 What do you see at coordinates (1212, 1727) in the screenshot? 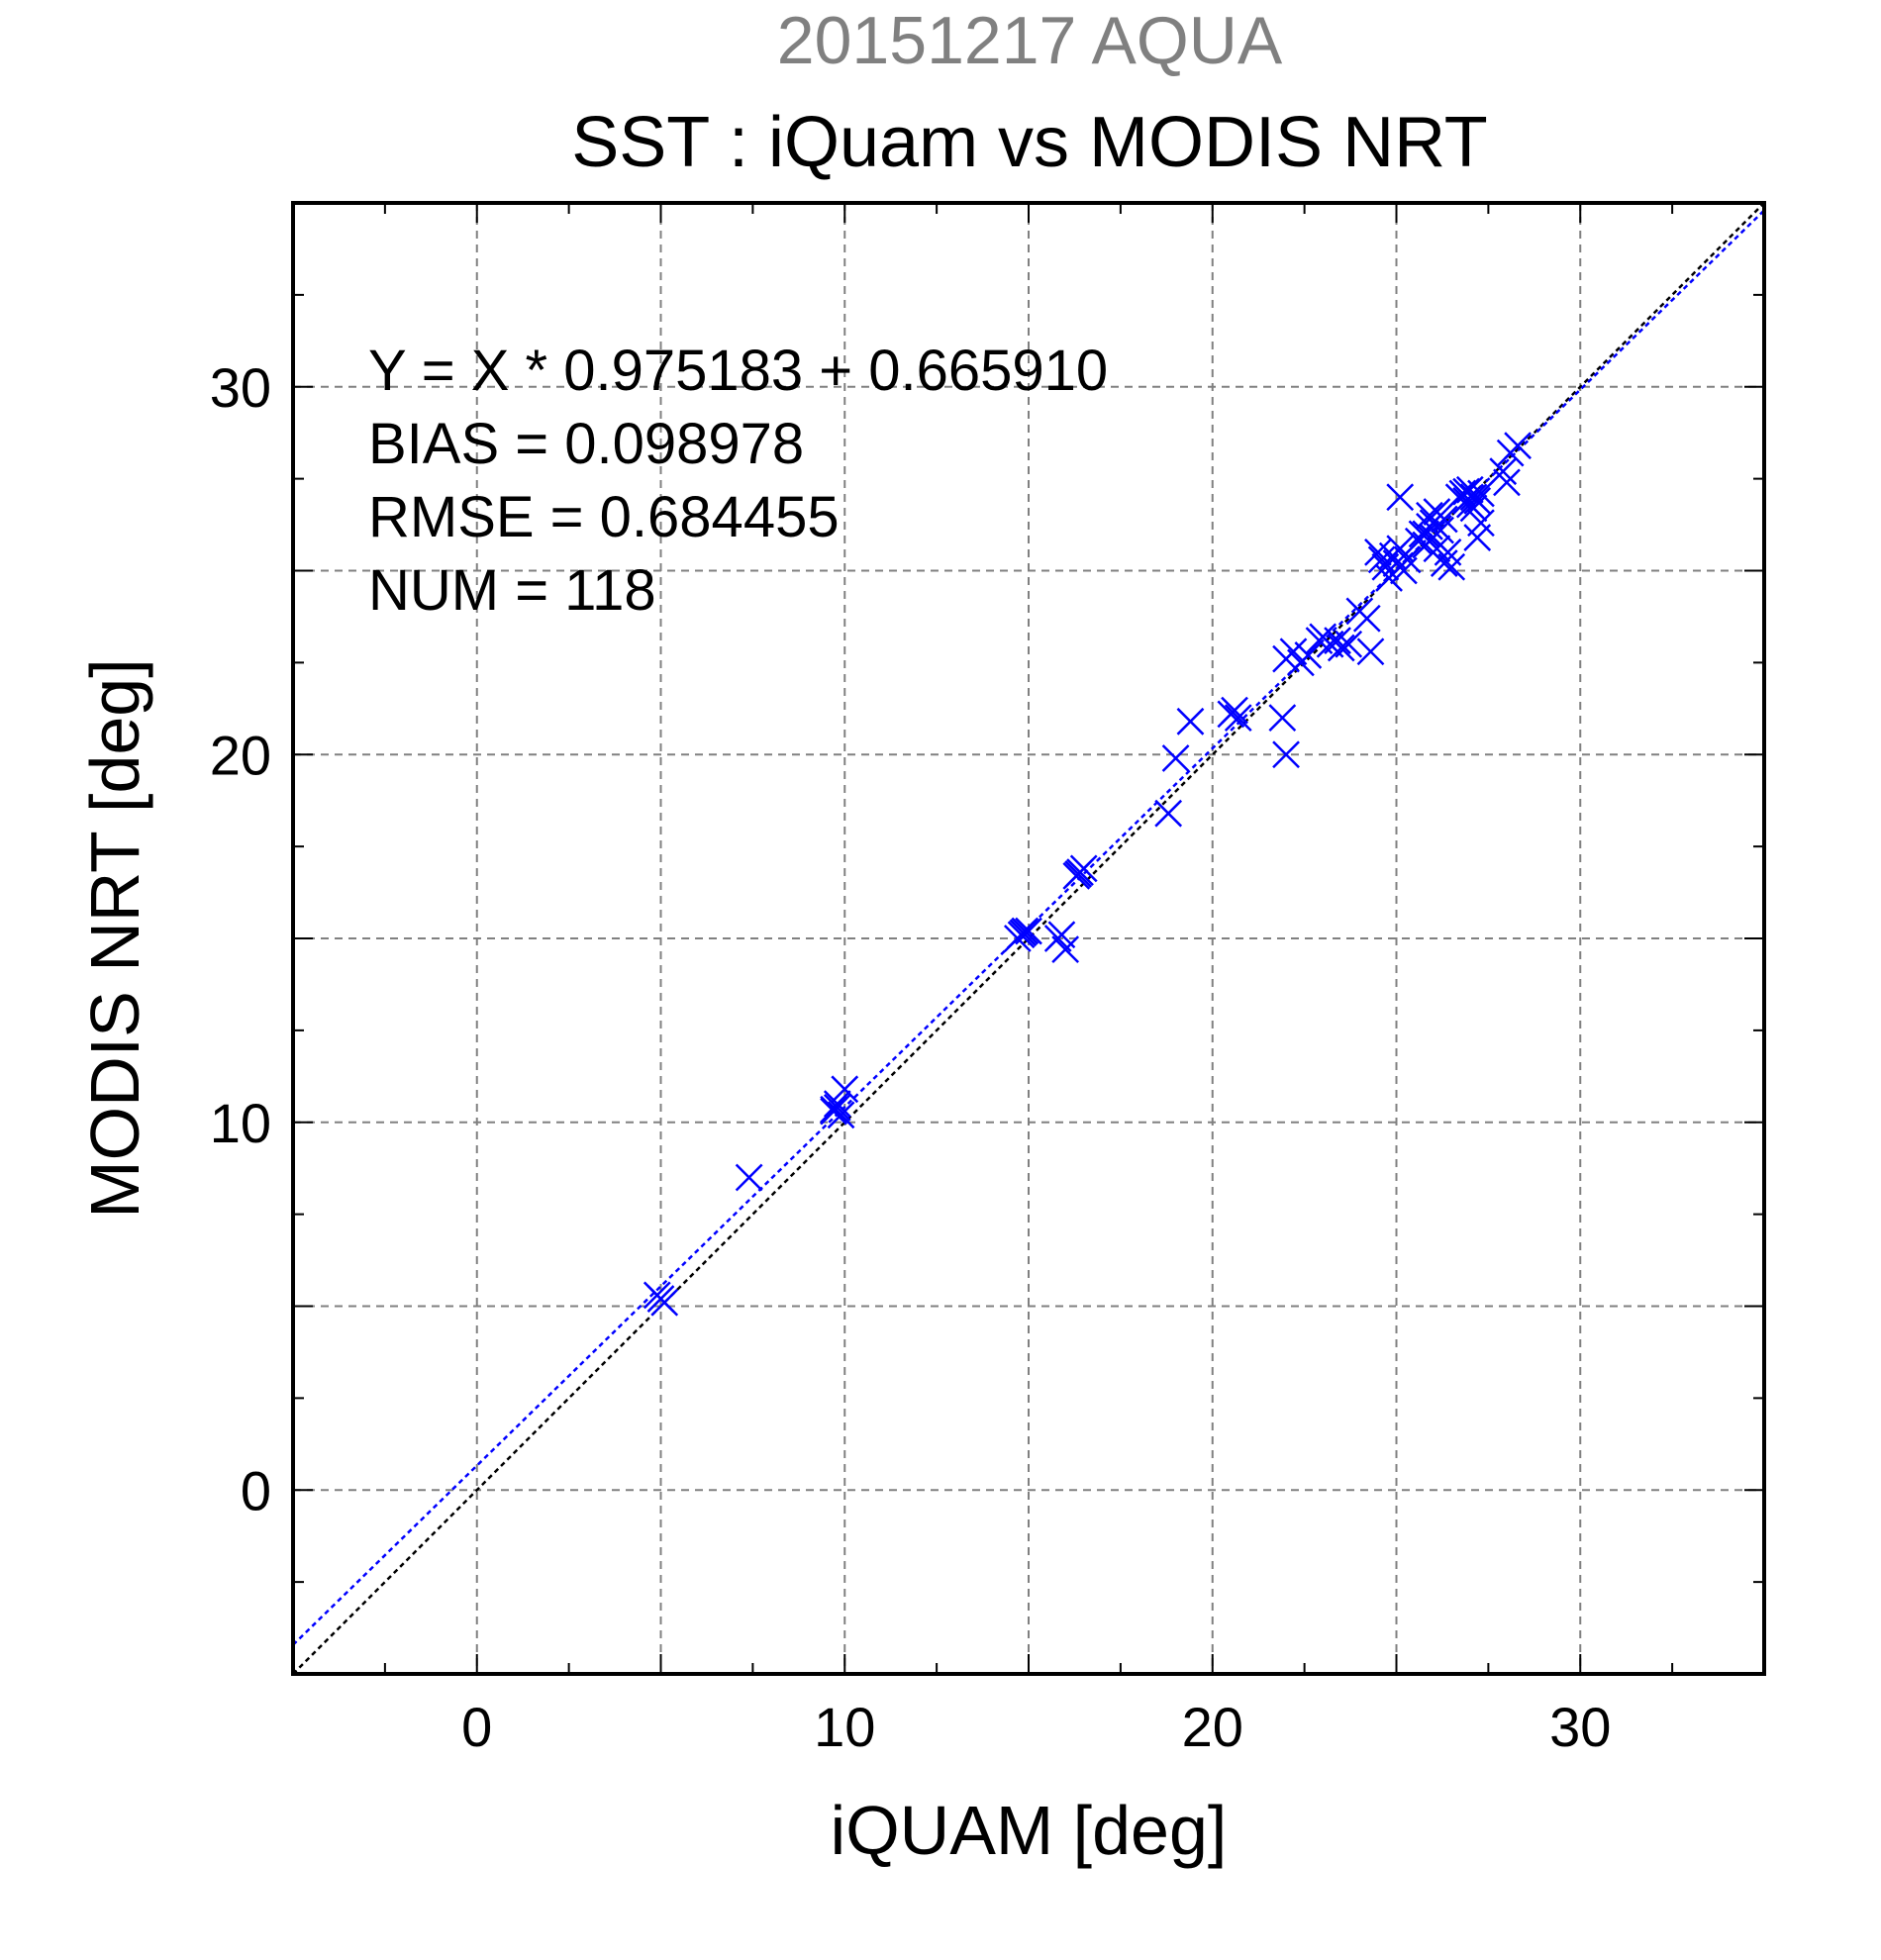
I see `x-tick-label: 20` at bounding box center [1212, 1727].